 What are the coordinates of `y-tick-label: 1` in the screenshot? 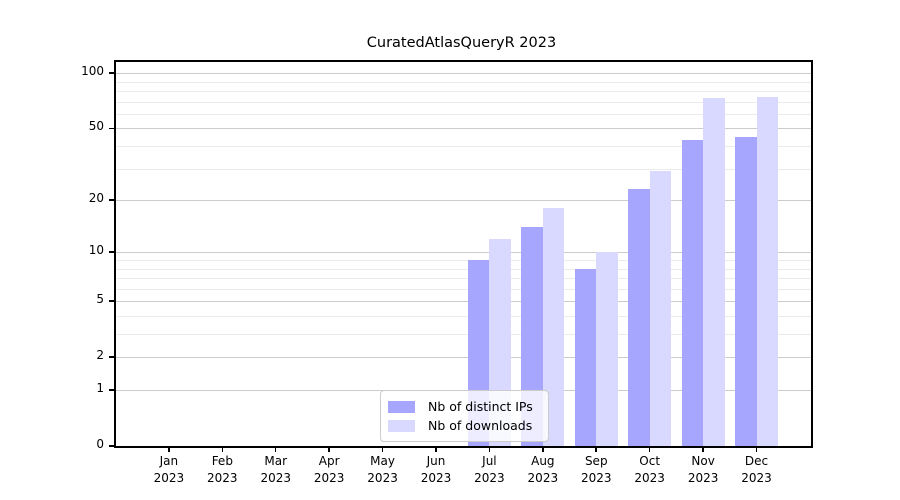 It's located at (100, 388).